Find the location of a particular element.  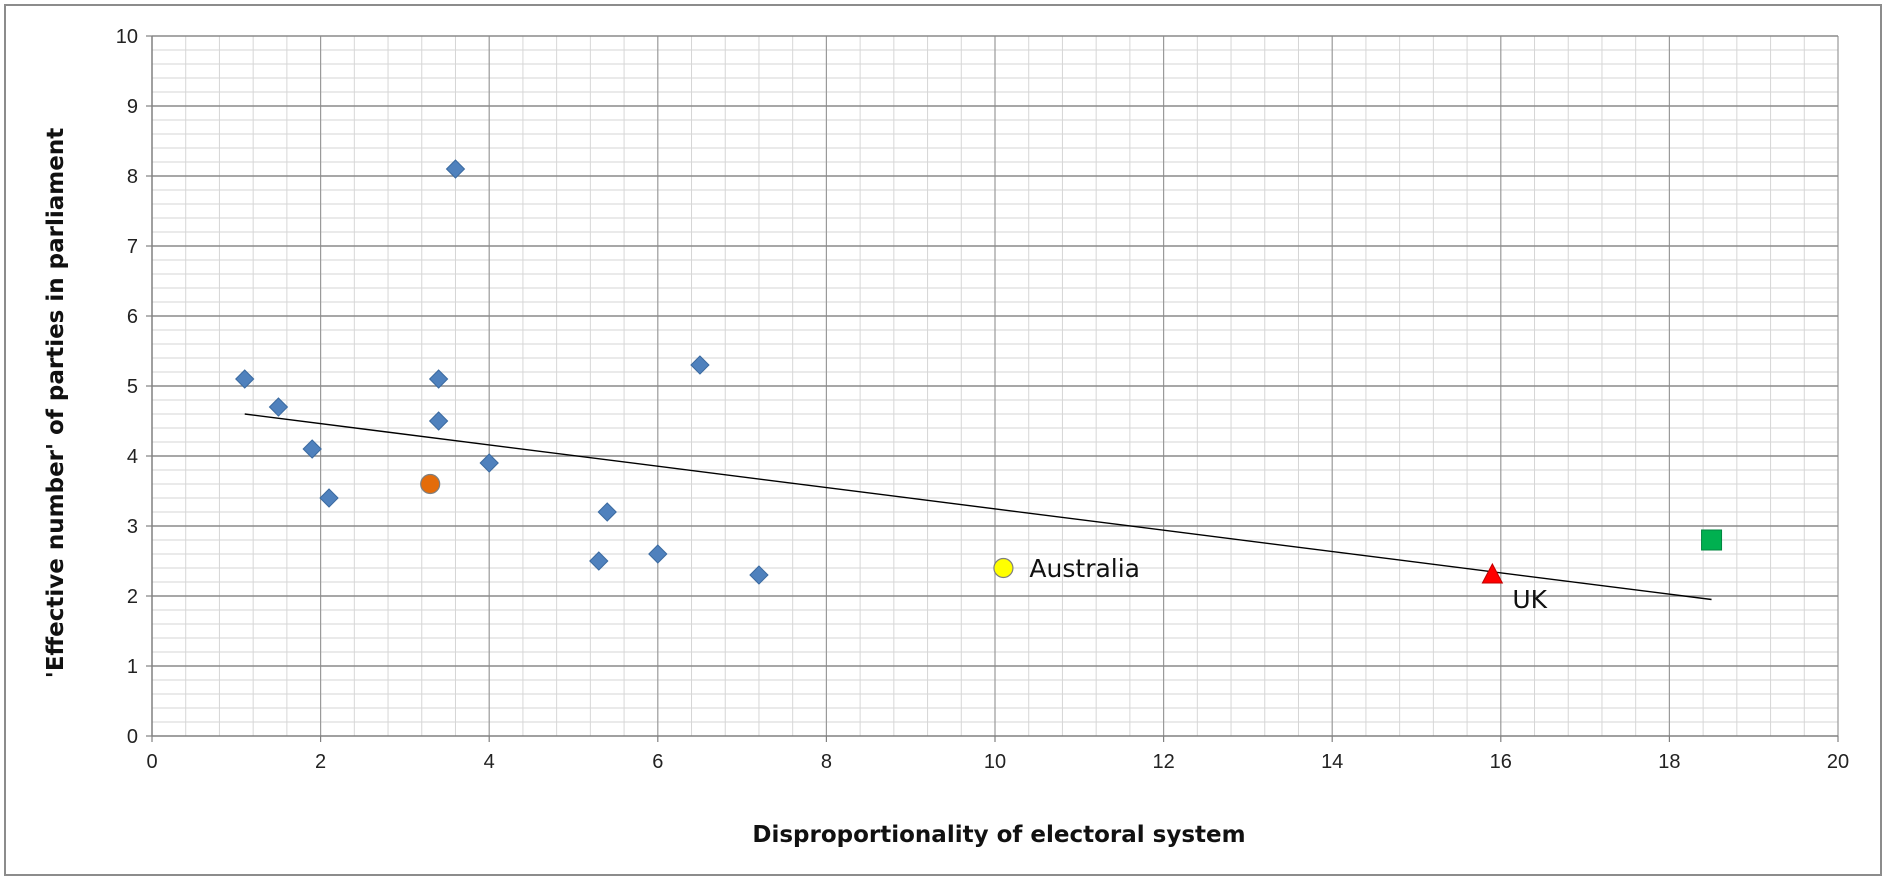

x-tick-label: 8 is located at coordinates (826, 762).